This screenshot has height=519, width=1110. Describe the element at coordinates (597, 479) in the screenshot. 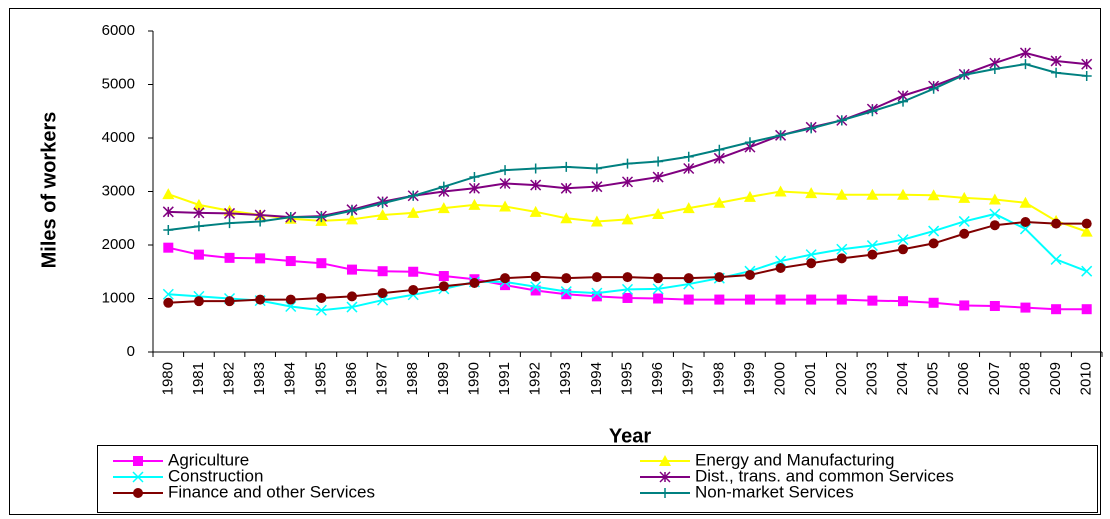

I see `legend` at that location.